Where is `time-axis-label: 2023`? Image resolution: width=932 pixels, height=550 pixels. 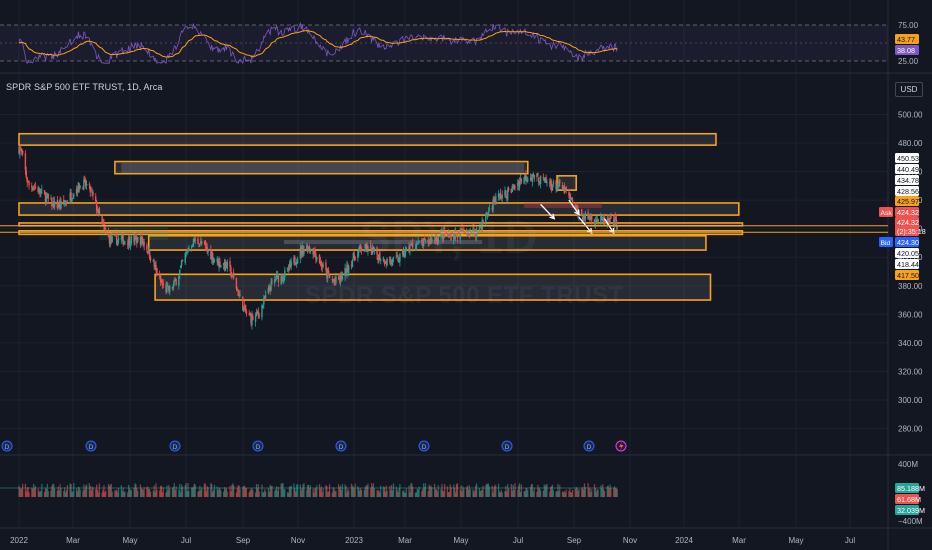
time-axis-label: 2023 is located at coordinates (354, 540).